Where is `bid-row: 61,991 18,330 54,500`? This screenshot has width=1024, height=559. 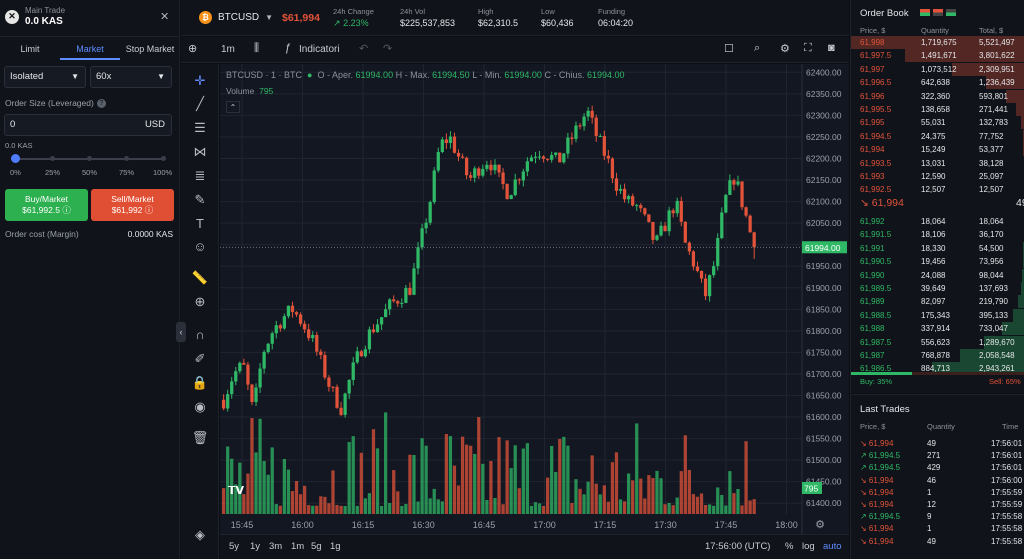 bid-row: 61,991 18,330 54,500 is located at coordinates (937, 248).